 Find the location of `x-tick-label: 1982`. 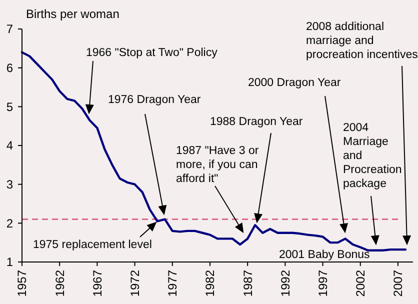

x-tick-label: 1982 is located at coordinates (210, 283).